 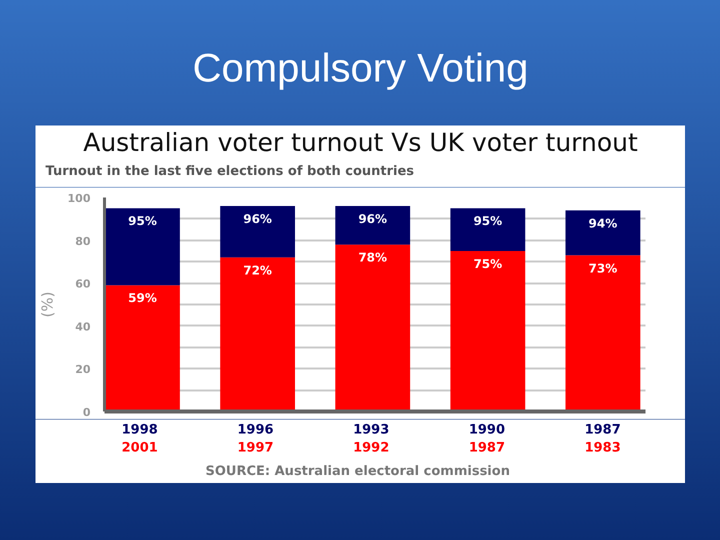 What do you see at coordinates (360, 68) in the screenshot?
I see `chart-title: Compulsory Voting` at bounding box center [360, 68].